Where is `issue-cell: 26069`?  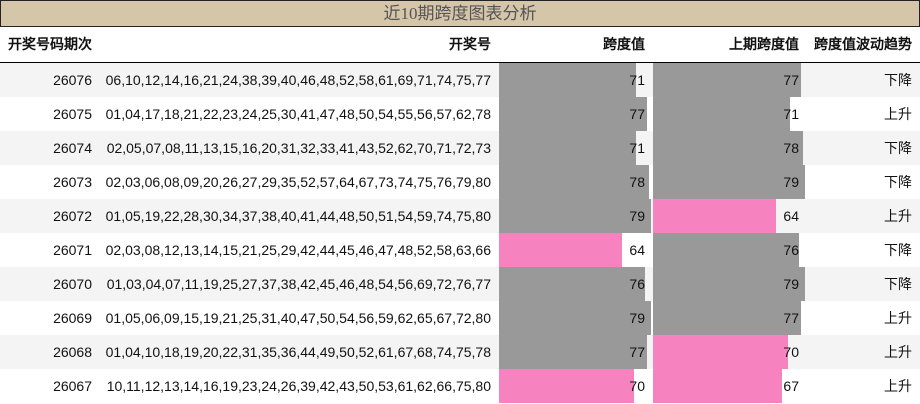 issue-cell: 26069 is located at coordinates (72, 317).